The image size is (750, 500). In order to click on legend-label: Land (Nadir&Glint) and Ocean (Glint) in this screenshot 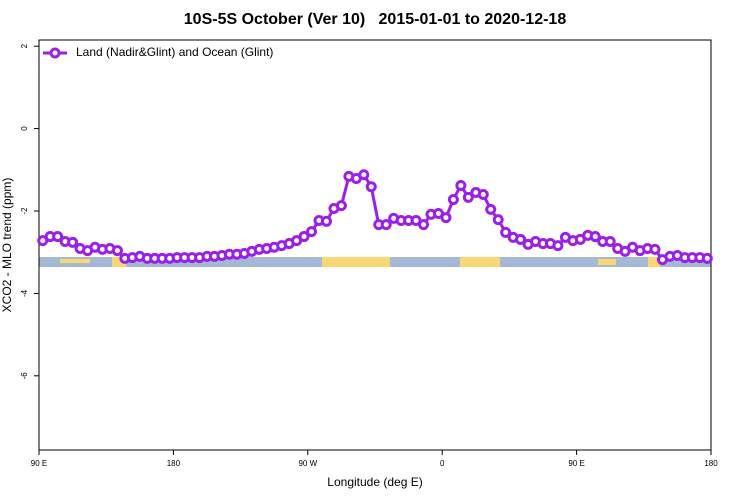, I will do `click(174, 52)`.